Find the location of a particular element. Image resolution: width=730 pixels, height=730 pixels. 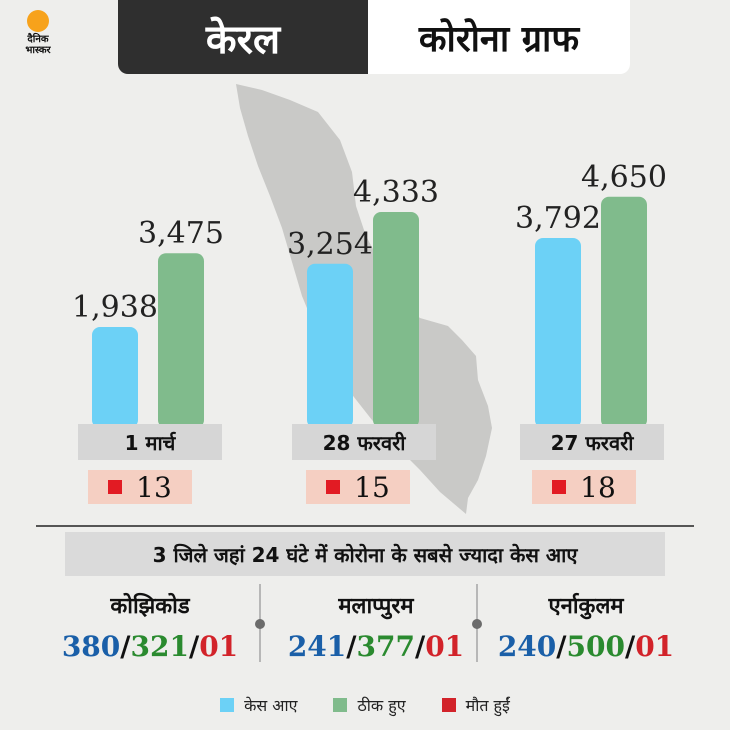

death-badge-0: 13 is located at coordinates (140, 487).